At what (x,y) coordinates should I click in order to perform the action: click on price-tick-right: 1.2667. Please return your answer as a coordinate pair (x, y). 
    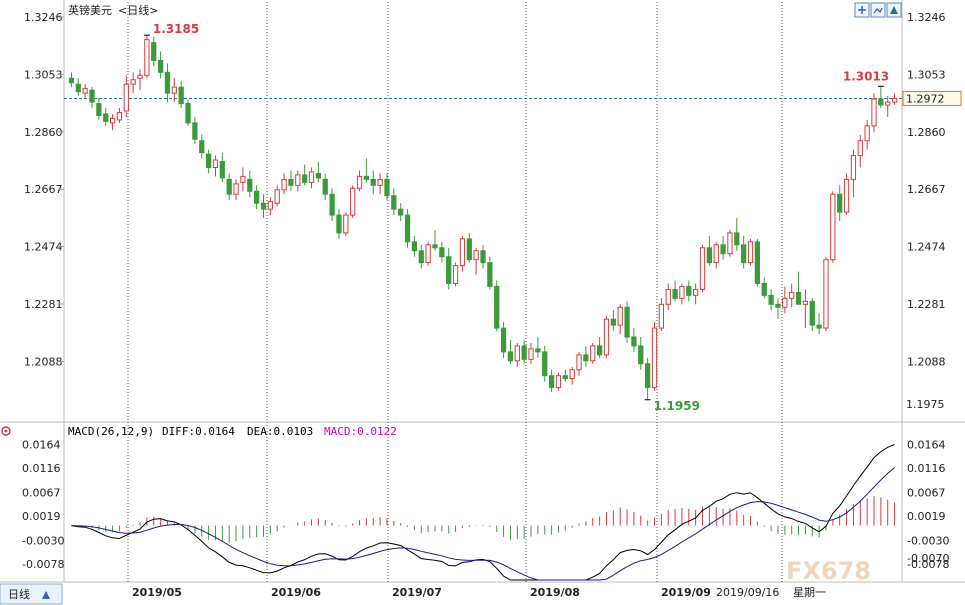
    Looking at the image, I should click on (926, 189).